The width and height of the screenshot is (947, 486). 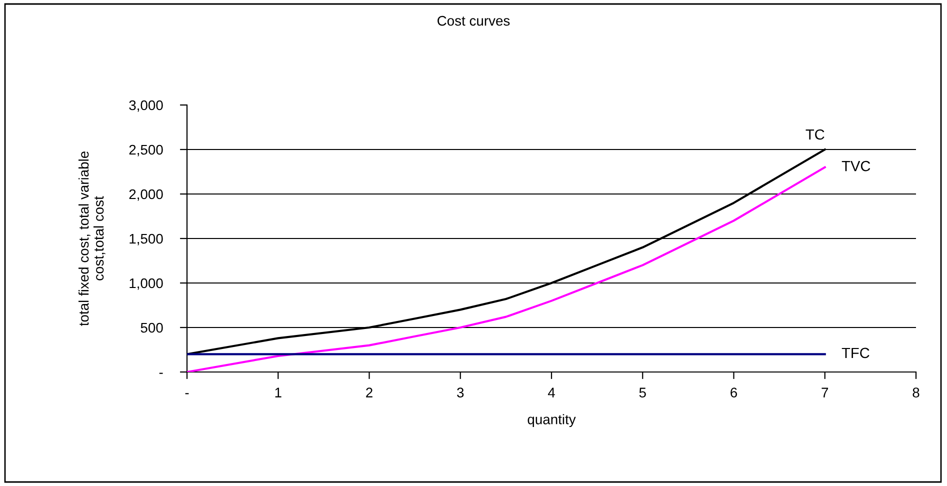 I want to click on series-label: TC, so click(x=815, y=134).